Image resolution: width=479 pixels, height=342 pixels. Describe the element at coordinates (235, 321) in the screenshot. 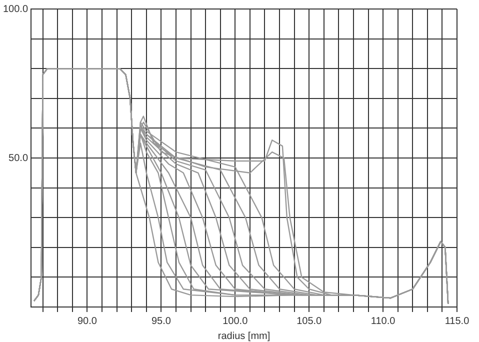

I see `x-tick-label: 100.0` at that location.